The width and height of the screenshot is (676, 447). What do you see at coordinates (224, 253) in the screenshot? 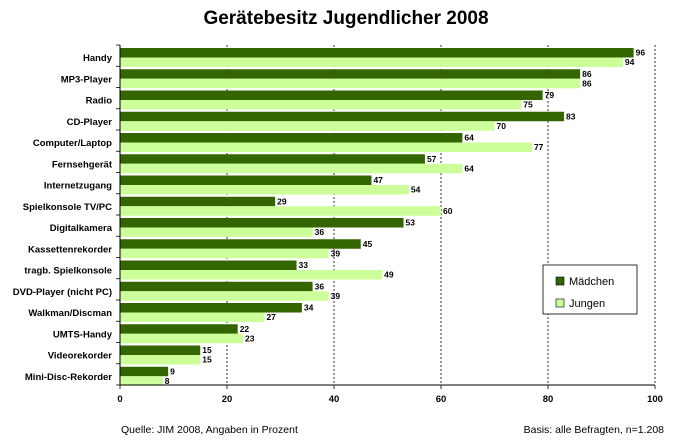
I see `bar-jungen-kassettenrekorder` at bounding box center [224, 253].